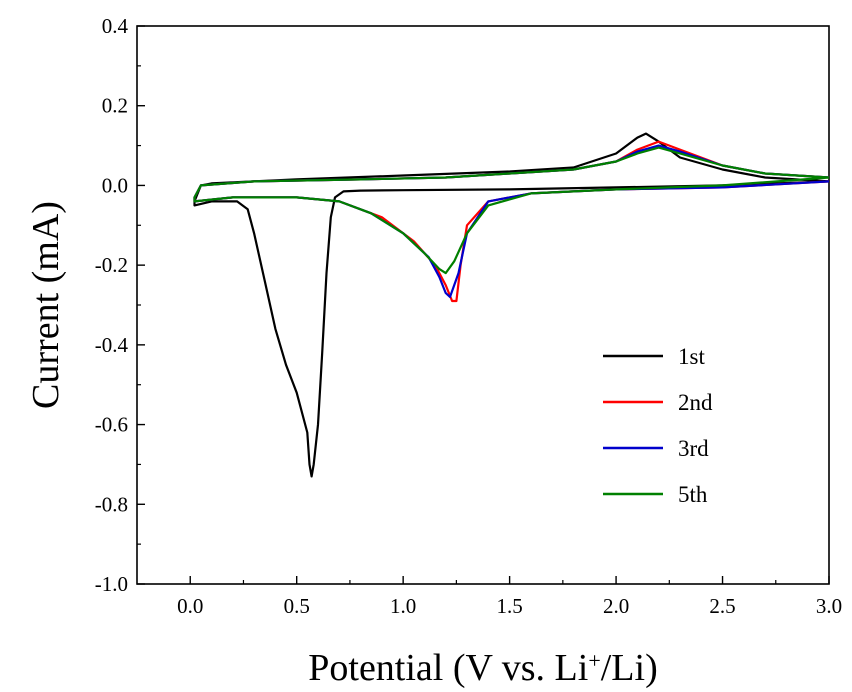 The height and width of the screenshot is (692, 852). I want to click on x-tick-label: 0.5, so click(297, 606).